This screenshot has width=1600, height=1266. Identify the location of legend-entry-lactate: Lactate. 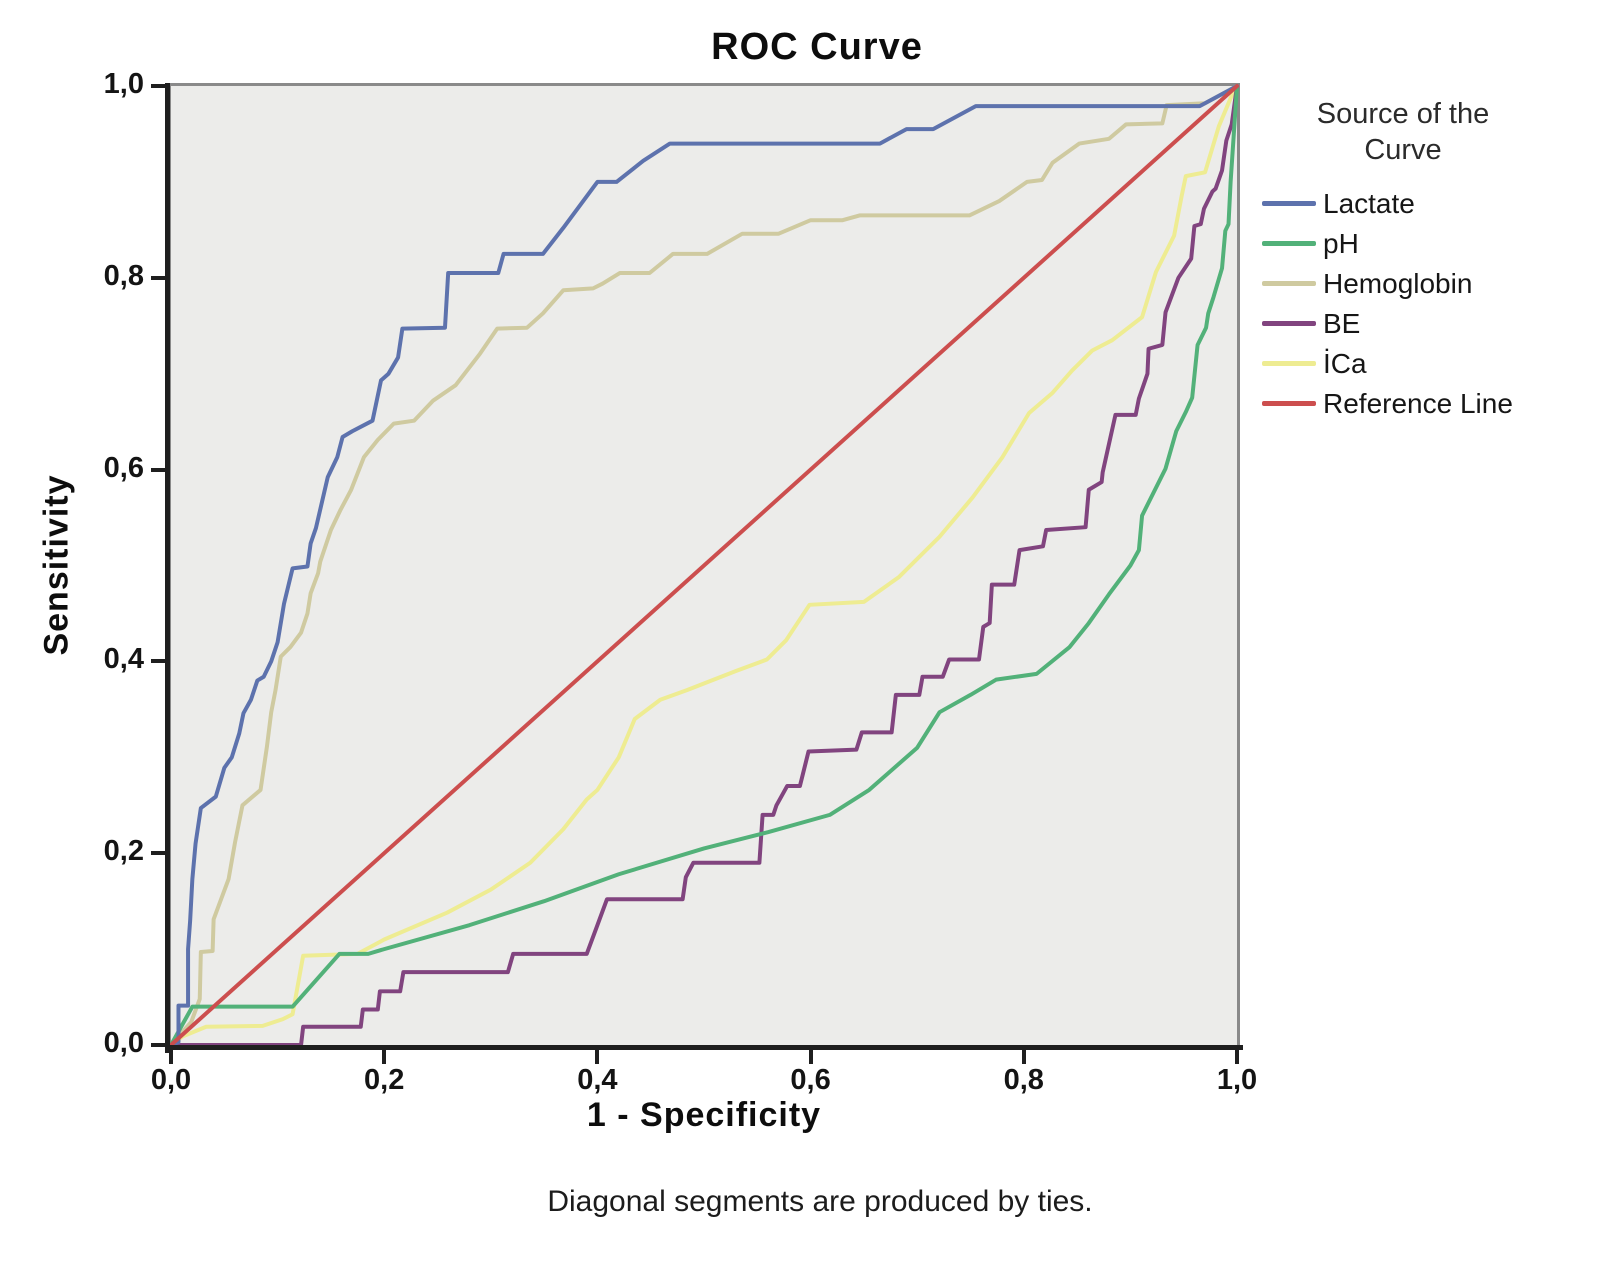
(1410, 203).